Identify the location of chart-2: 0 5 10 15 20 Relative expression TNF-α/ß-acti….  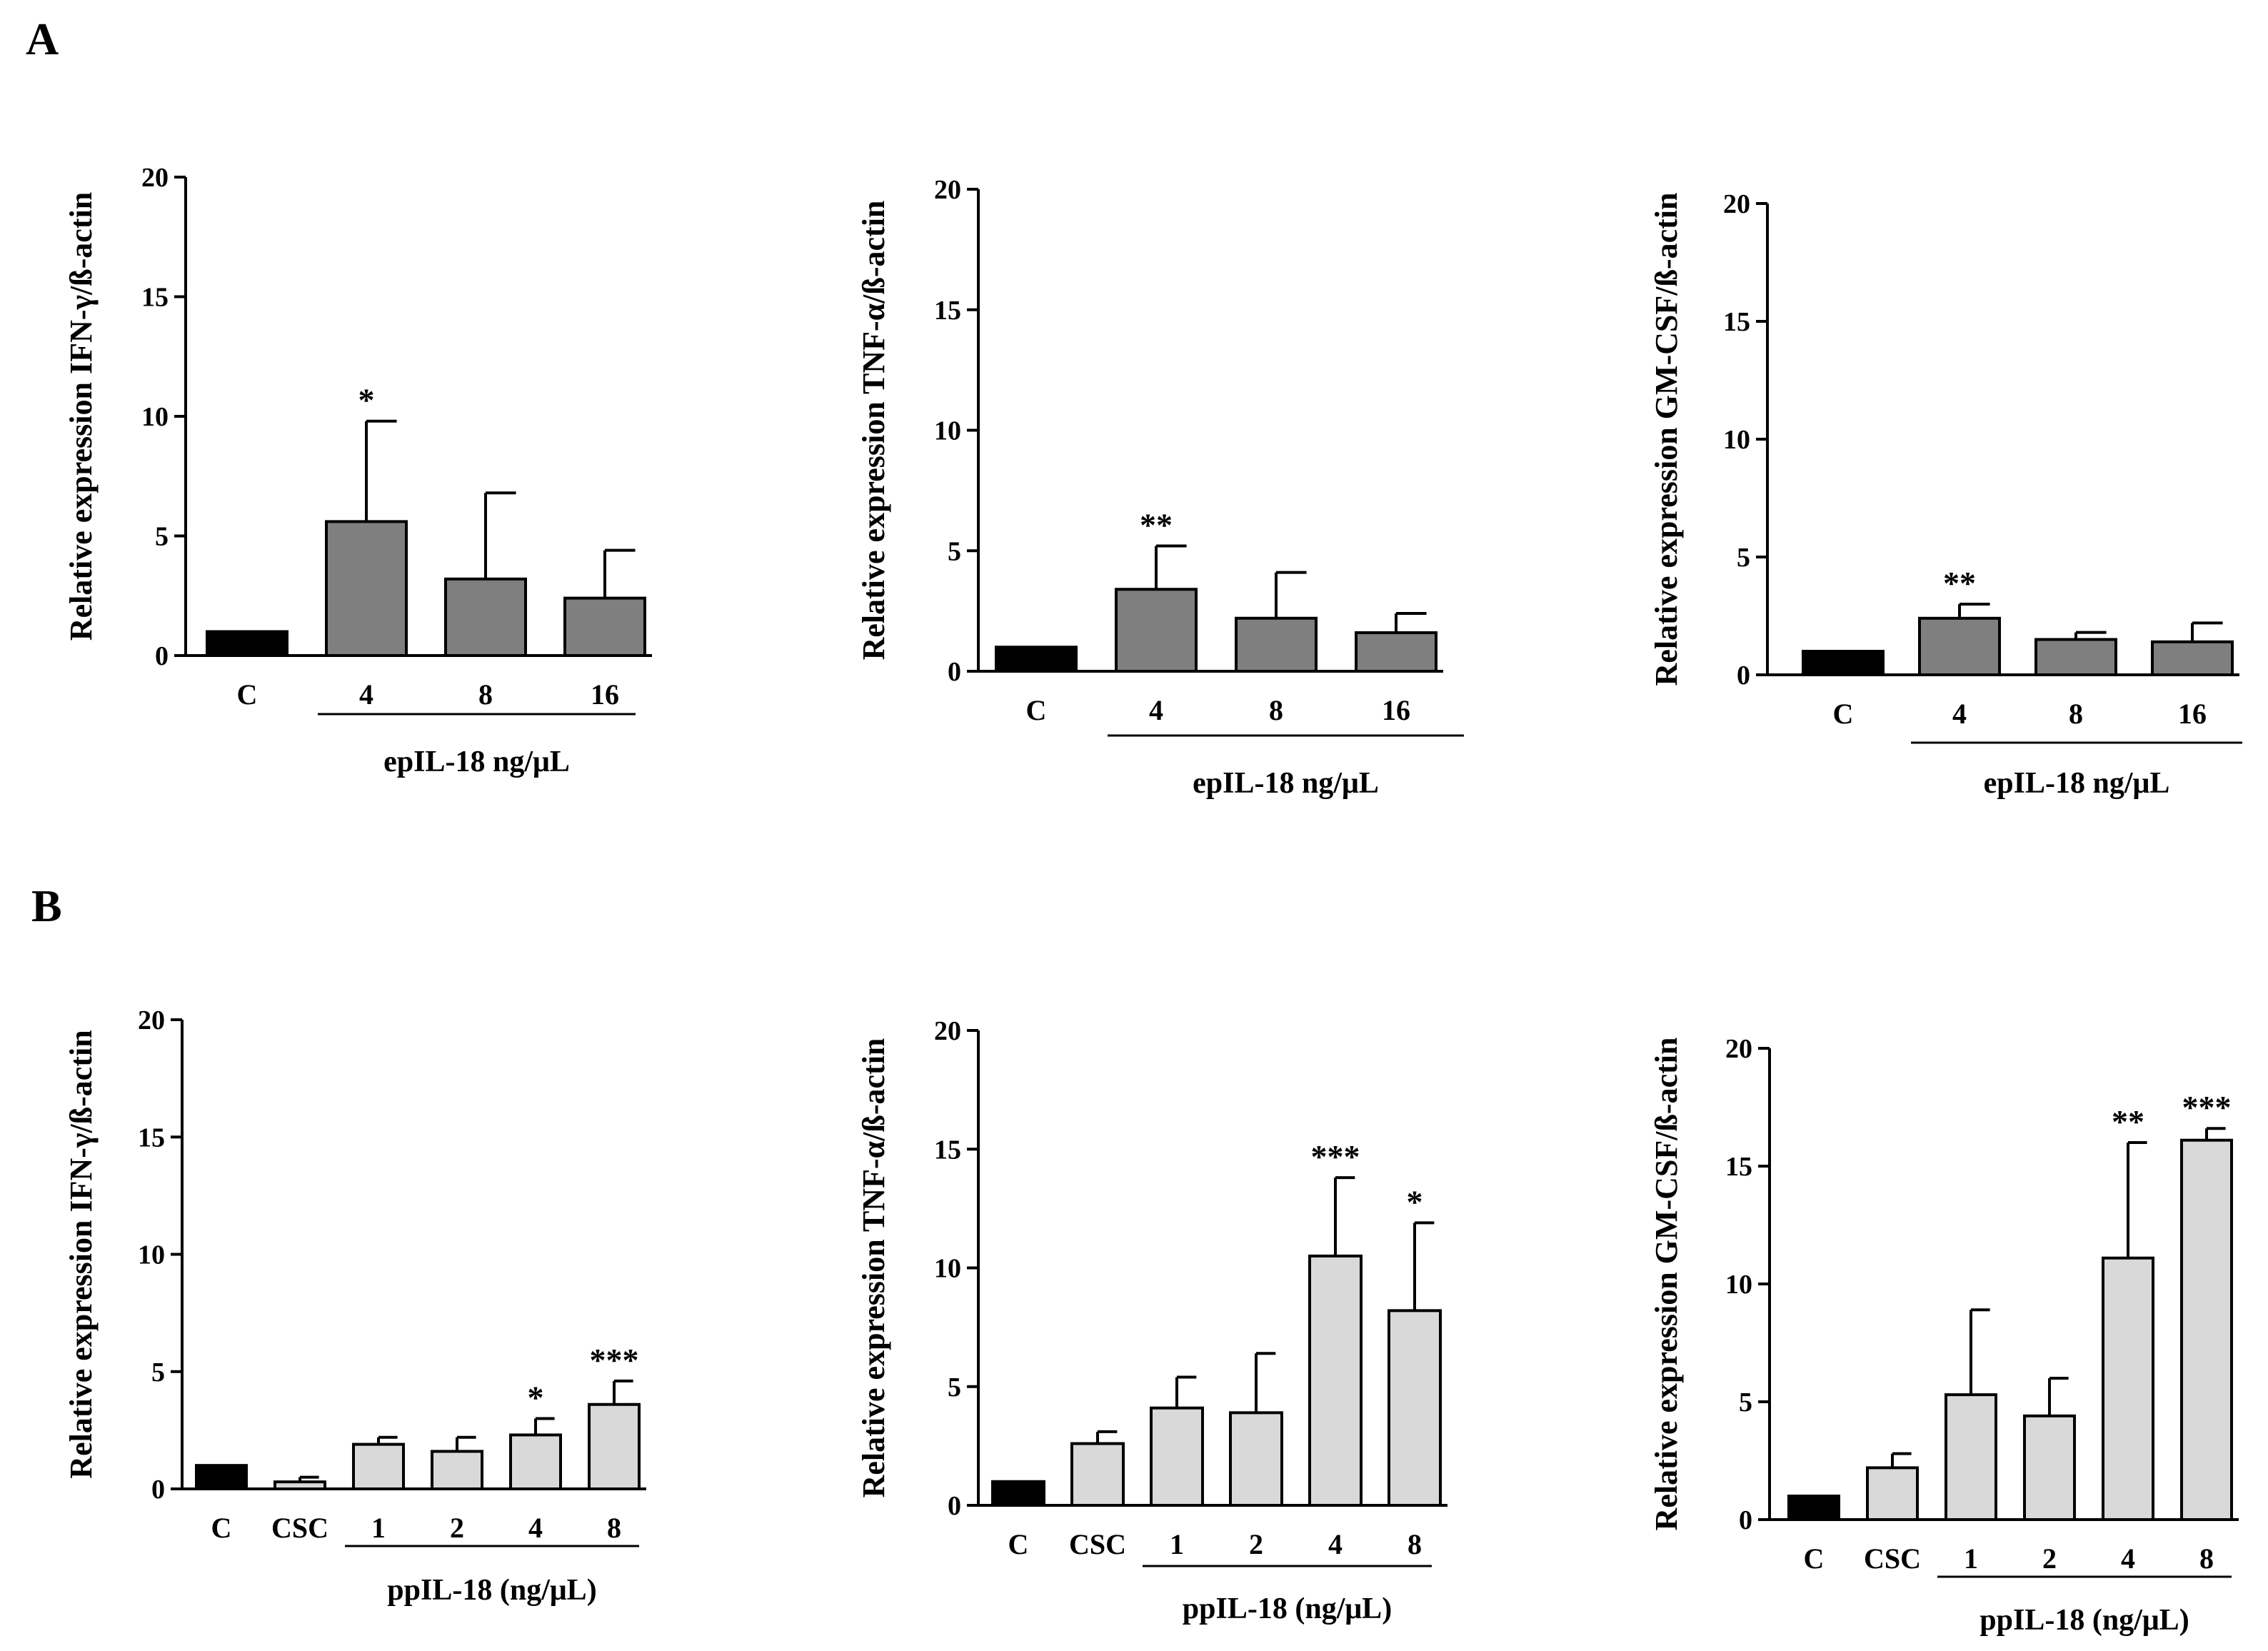
(1160, 487).